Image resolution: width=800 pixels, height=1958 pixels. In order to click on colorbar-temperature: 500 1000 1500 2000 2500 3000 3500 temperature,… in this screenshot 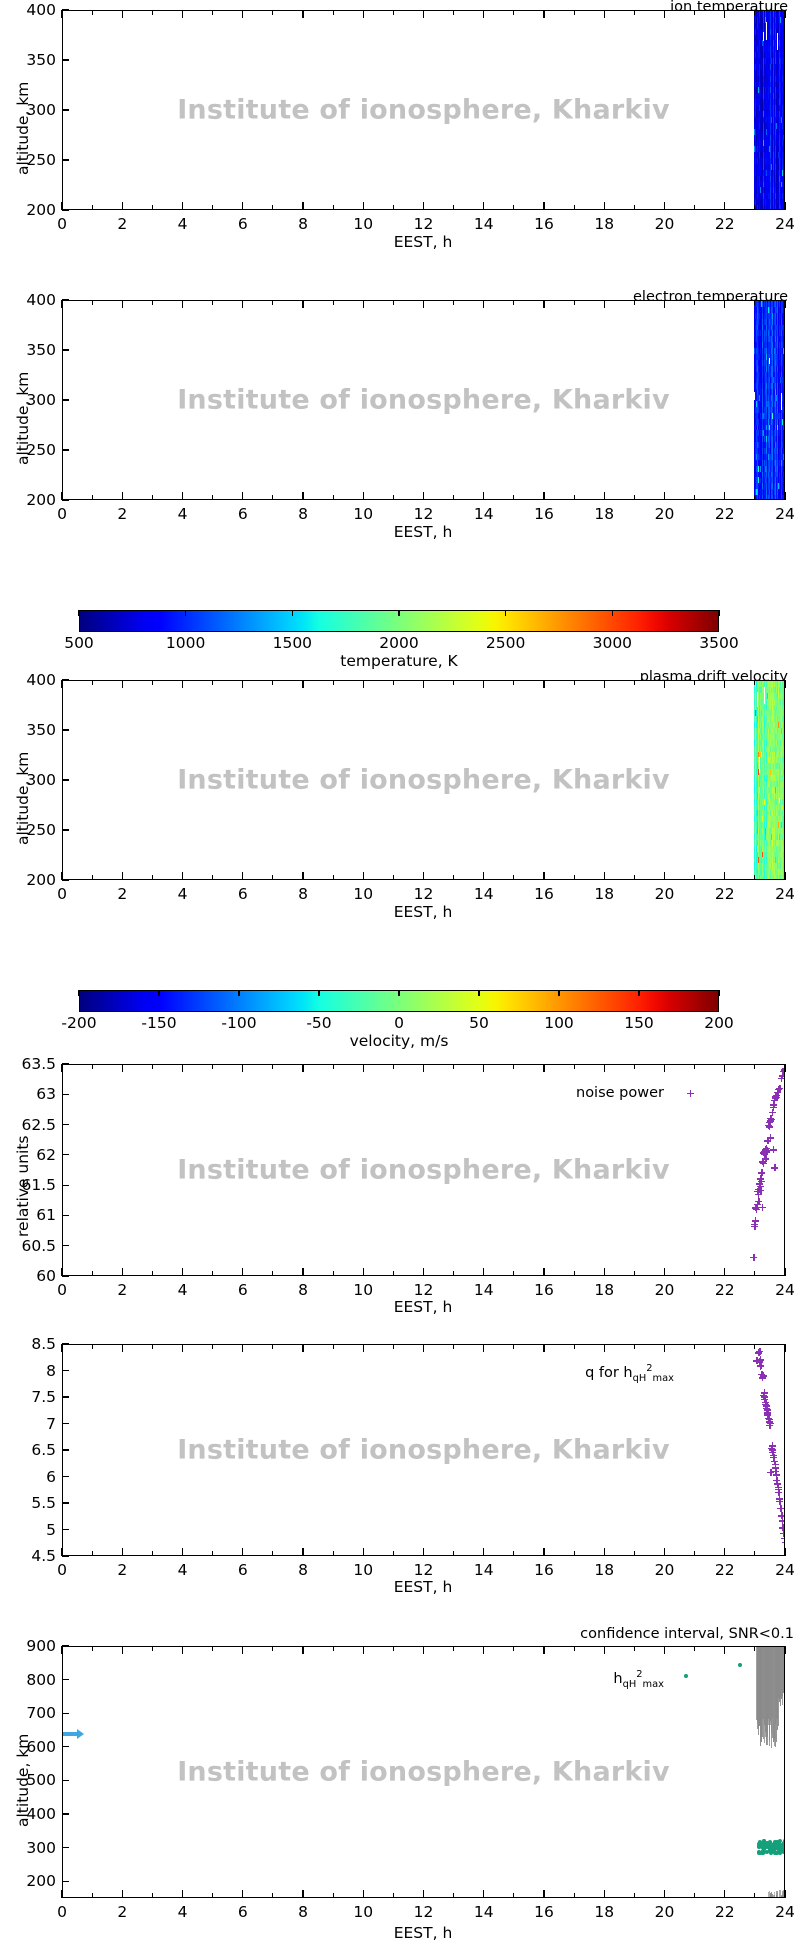, I will do `click(400, 635)`.